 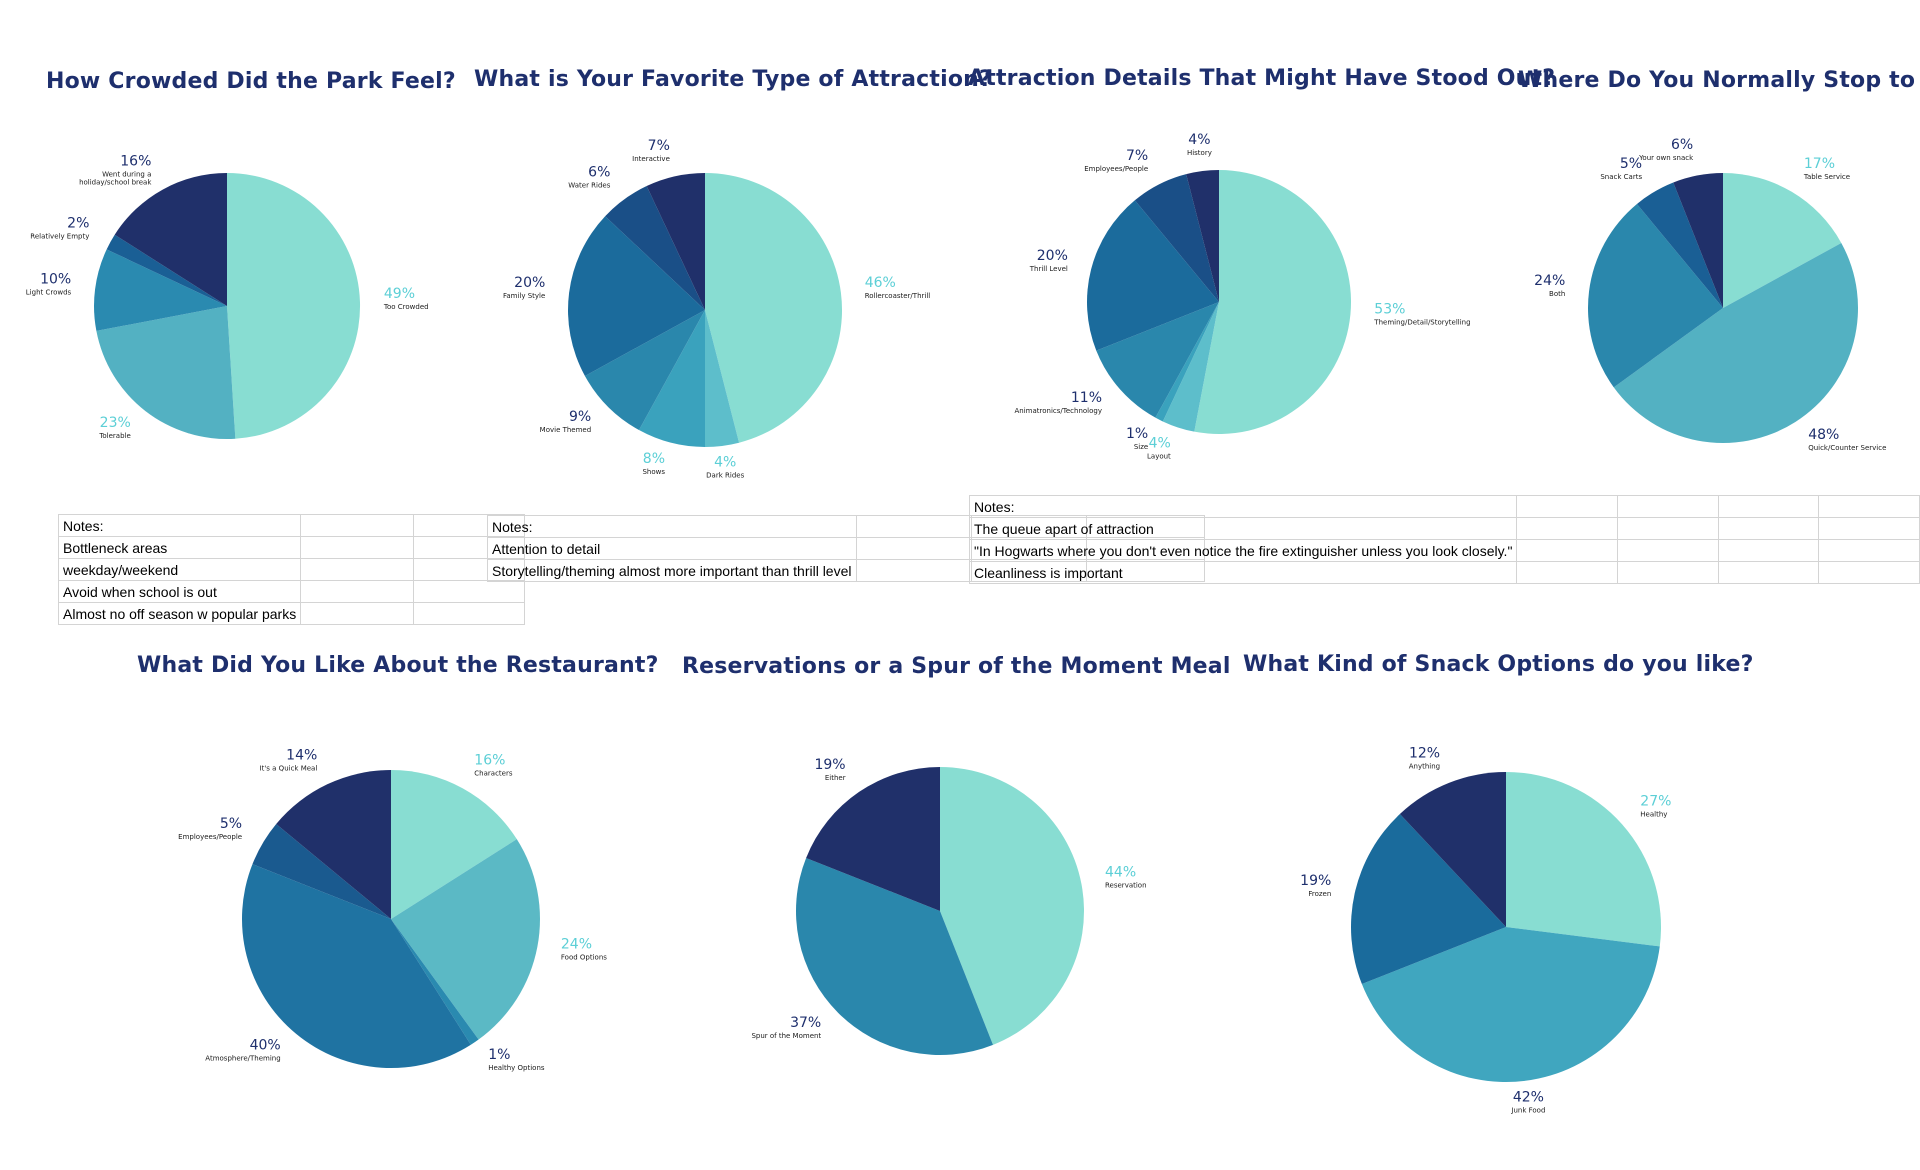 I want to click on pie-slice-theming-detail-storytelling, so click(x=1273, y=302).